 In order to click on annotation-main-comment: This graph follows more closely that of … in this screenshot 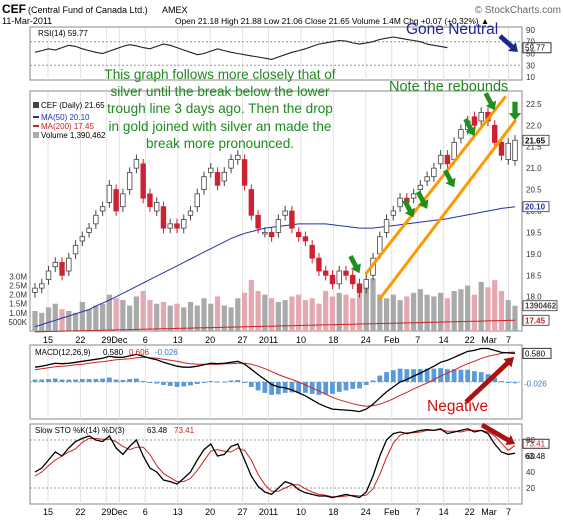, I will do `click(220, 109)`.